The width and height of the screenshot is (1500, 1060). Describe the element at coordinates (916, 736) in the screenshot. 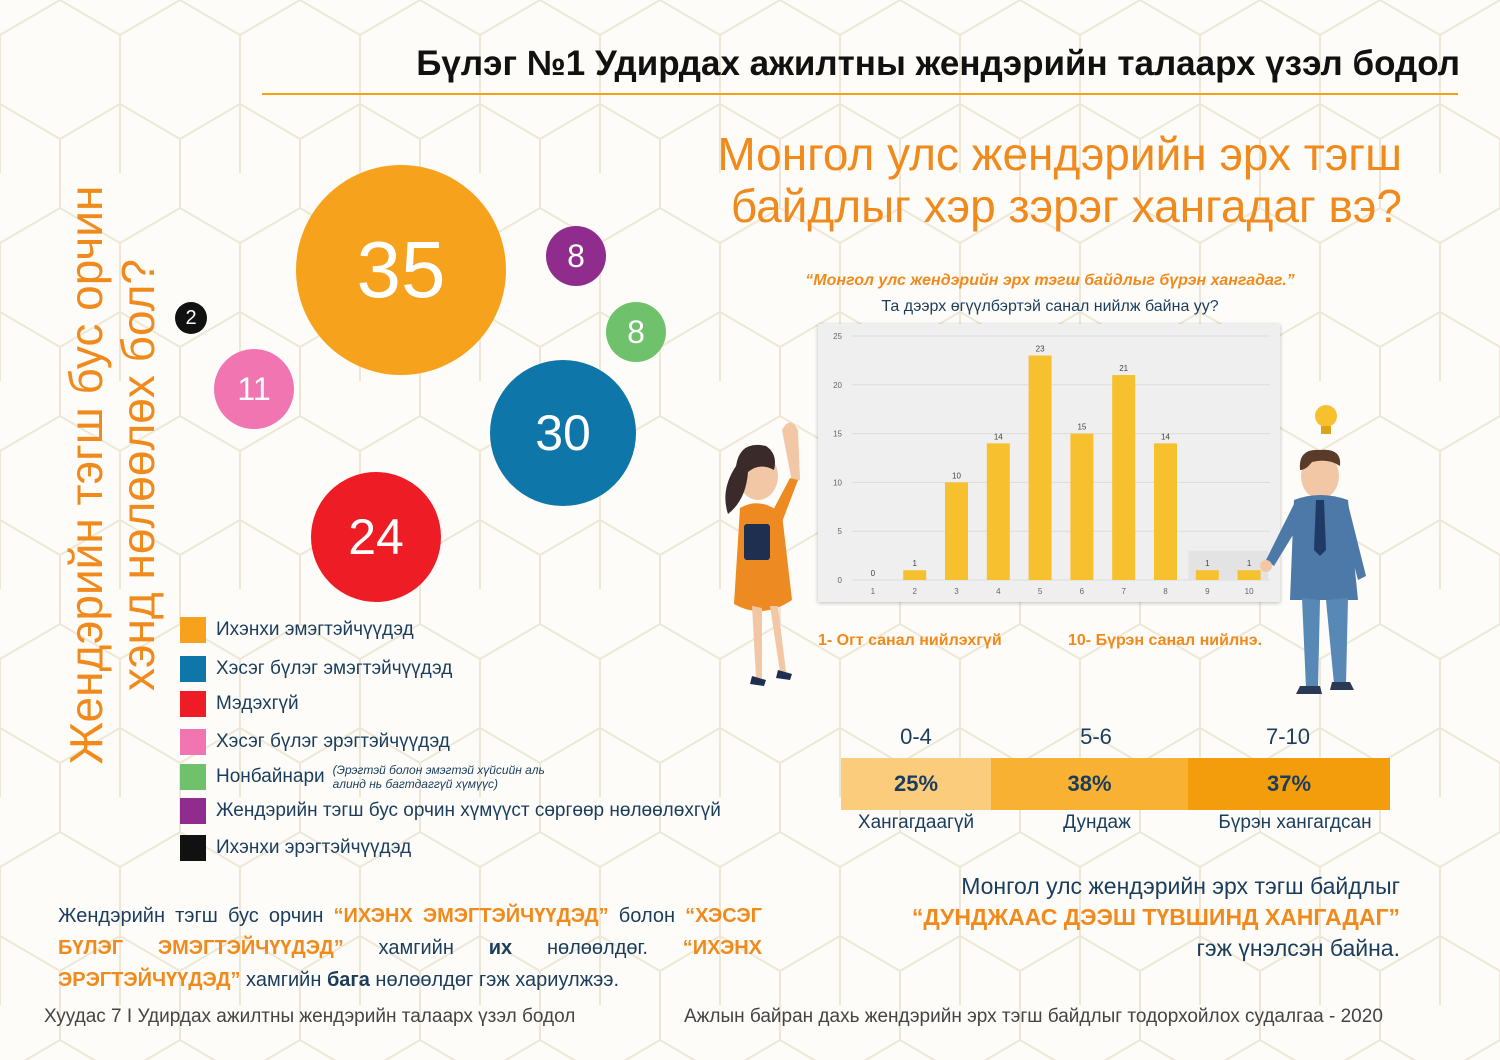

I see `range-header-0-4: 0-4` at that location.